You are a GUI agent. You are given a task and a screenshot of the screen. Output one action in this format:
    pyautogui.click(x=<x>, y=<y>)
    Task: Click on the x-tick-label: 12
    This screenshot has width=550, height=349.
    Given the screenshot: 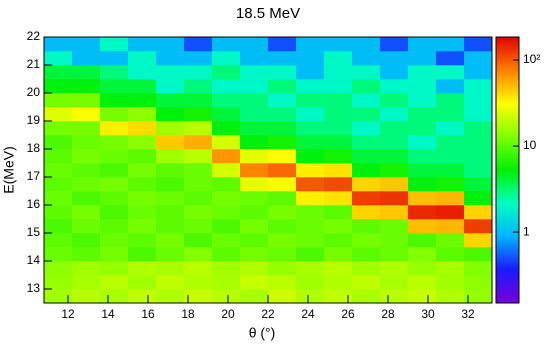 What is the action you would take?
    pyautogui.click(x=68, y=314)
    